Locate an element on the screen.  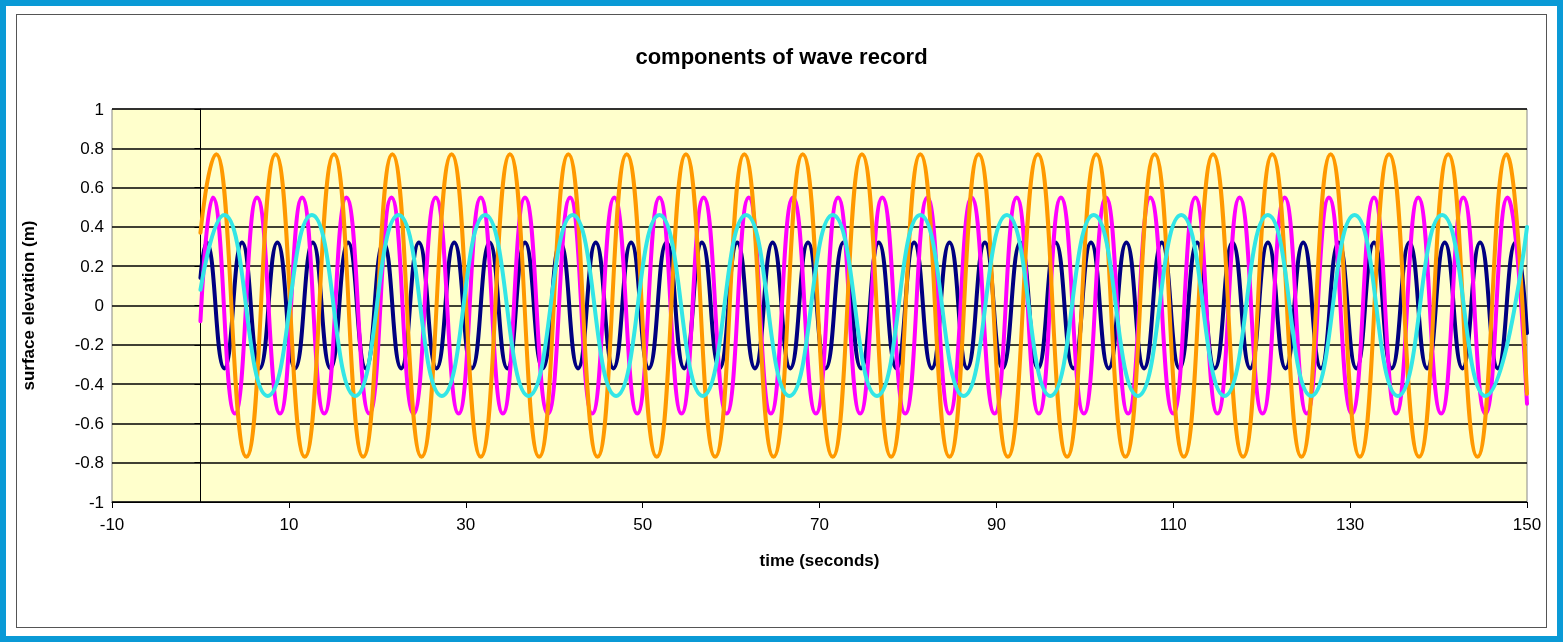
x-tick-label: 150 is located at coordinates (1527, 524).